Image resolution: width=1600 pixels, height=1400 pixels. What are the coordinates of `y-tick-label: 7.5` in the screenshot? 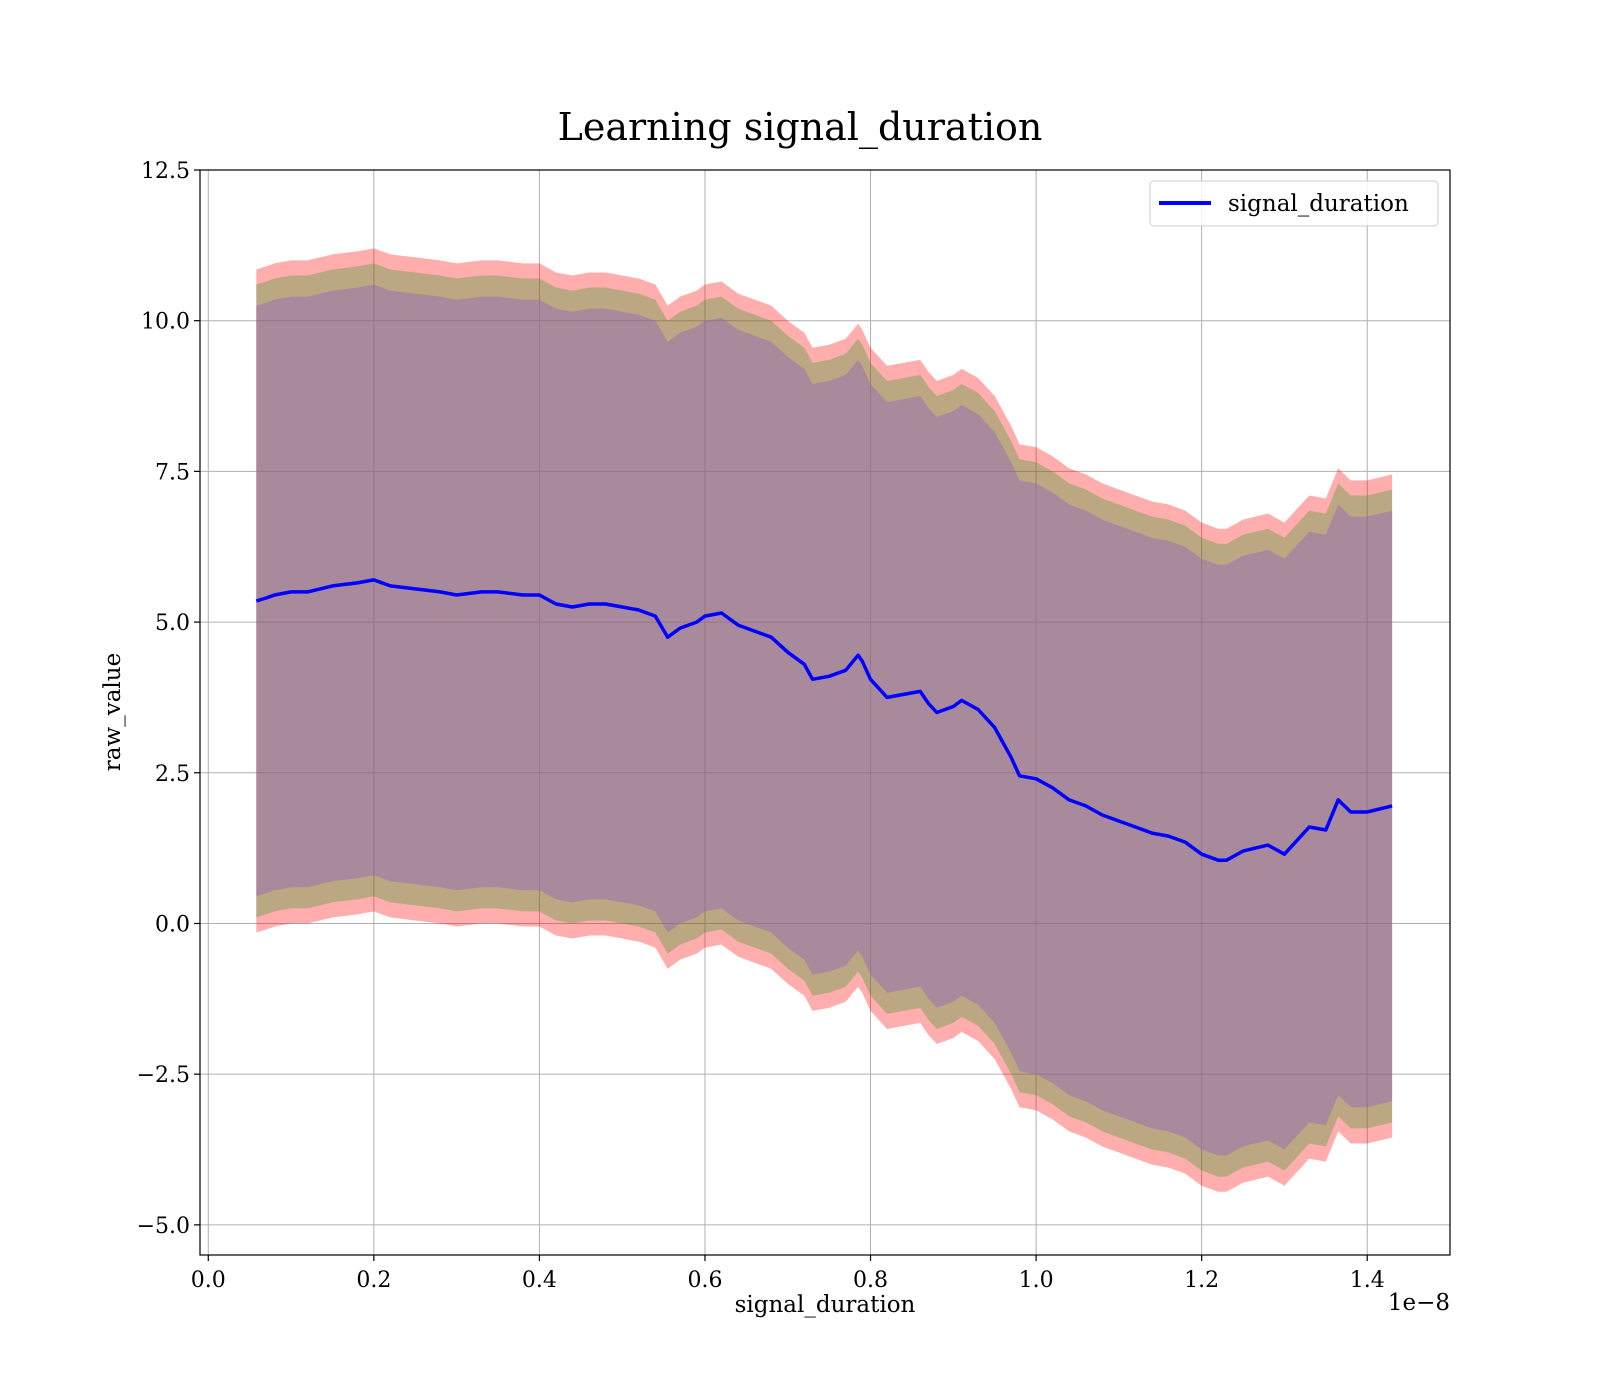 It's located at (172, 472).